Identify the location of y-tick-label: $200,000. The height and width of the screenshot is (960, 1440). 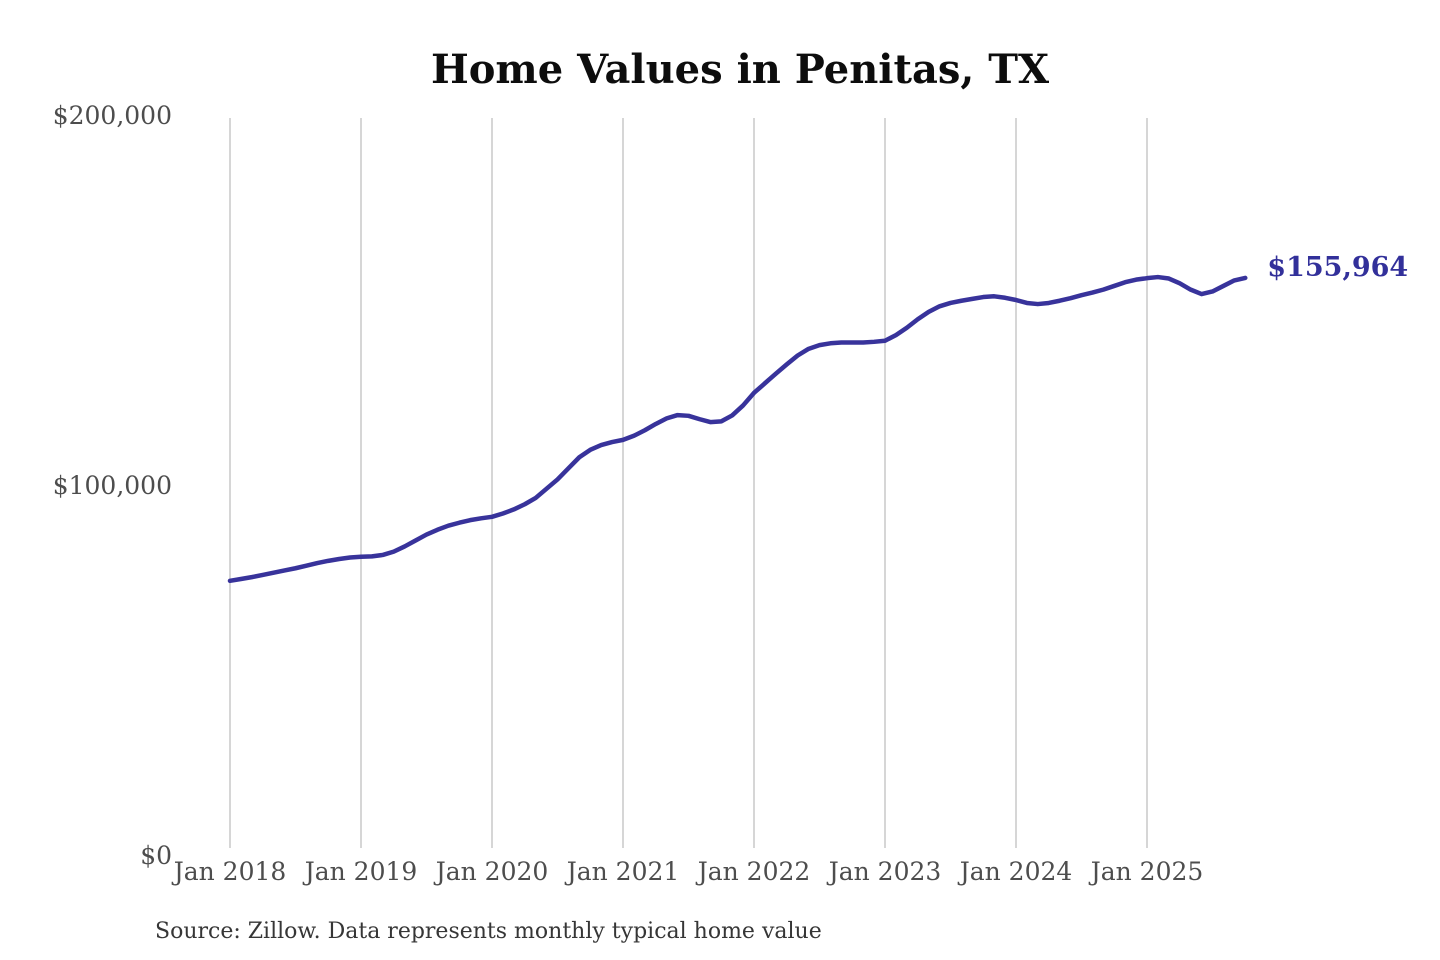
(112, 115).